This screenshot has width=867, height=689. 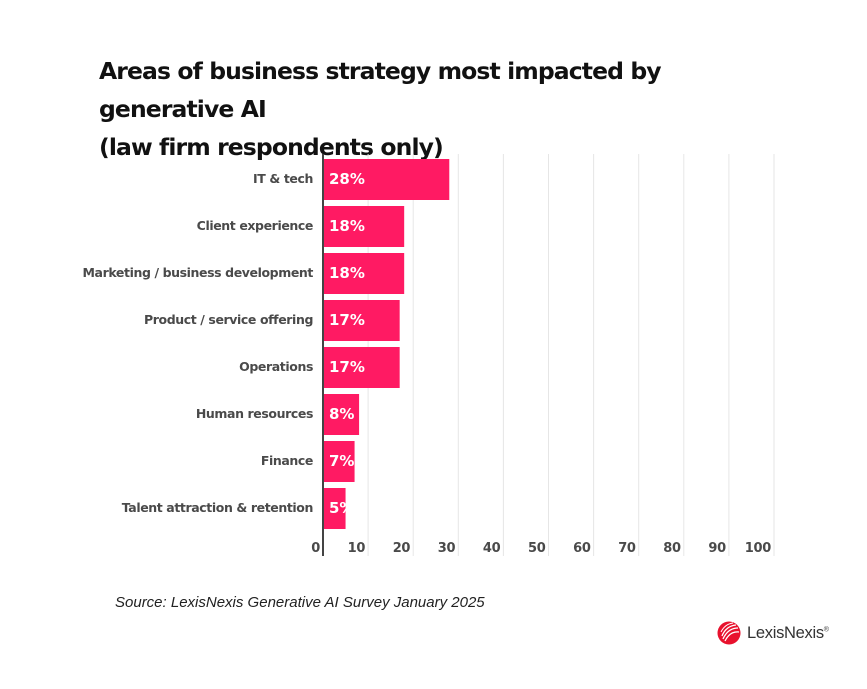 What do you see at coordinates (758, 548) in the screenshot?
I see `x-tick-label: 100` at bounding box center [758, 548].